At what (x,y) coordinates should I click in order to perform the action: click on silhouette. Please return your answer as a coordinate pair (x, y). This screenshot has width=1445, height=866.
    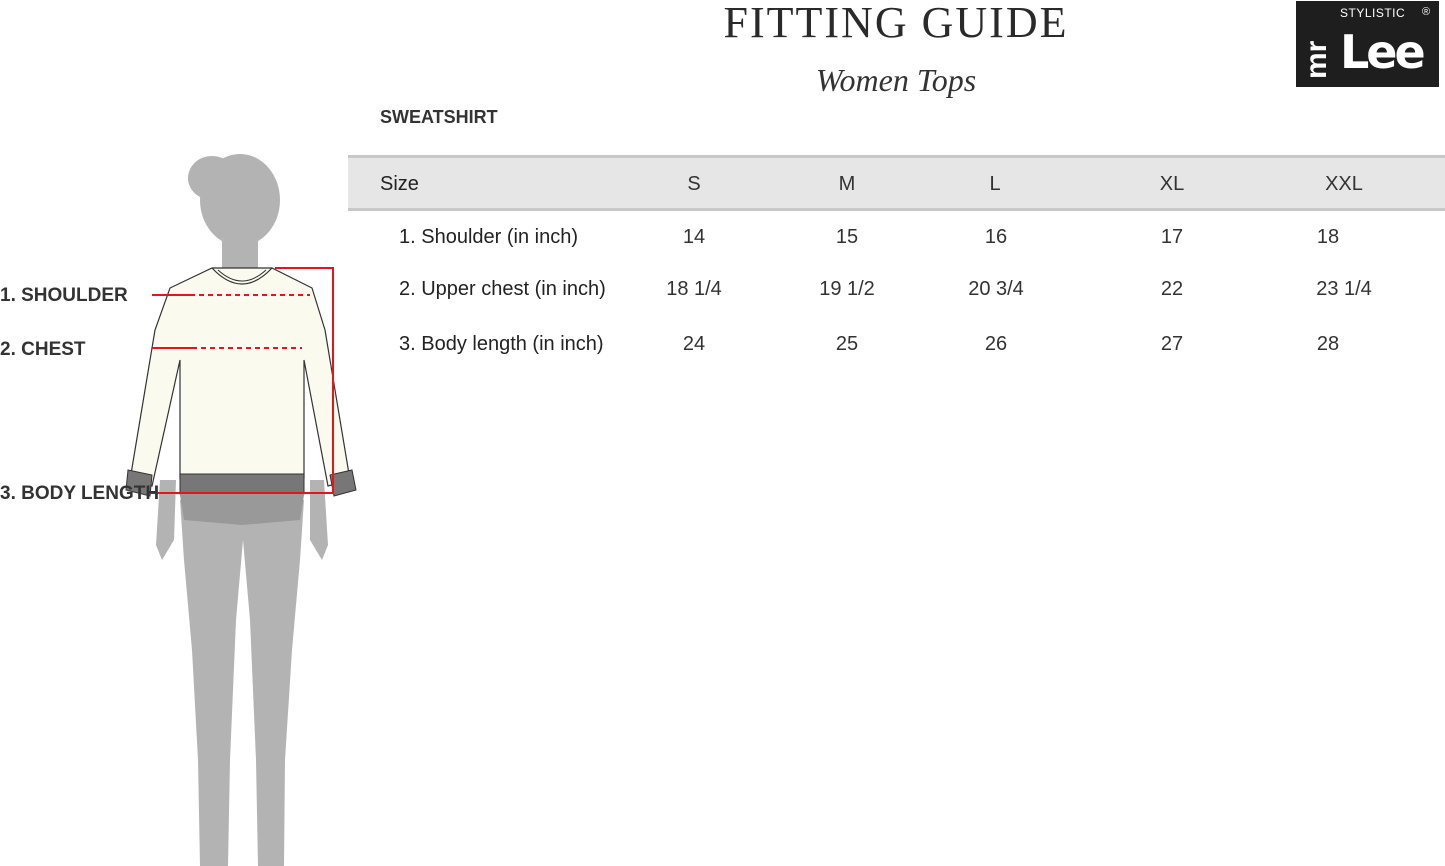
    Looking at the image, I should click on (242, 510).